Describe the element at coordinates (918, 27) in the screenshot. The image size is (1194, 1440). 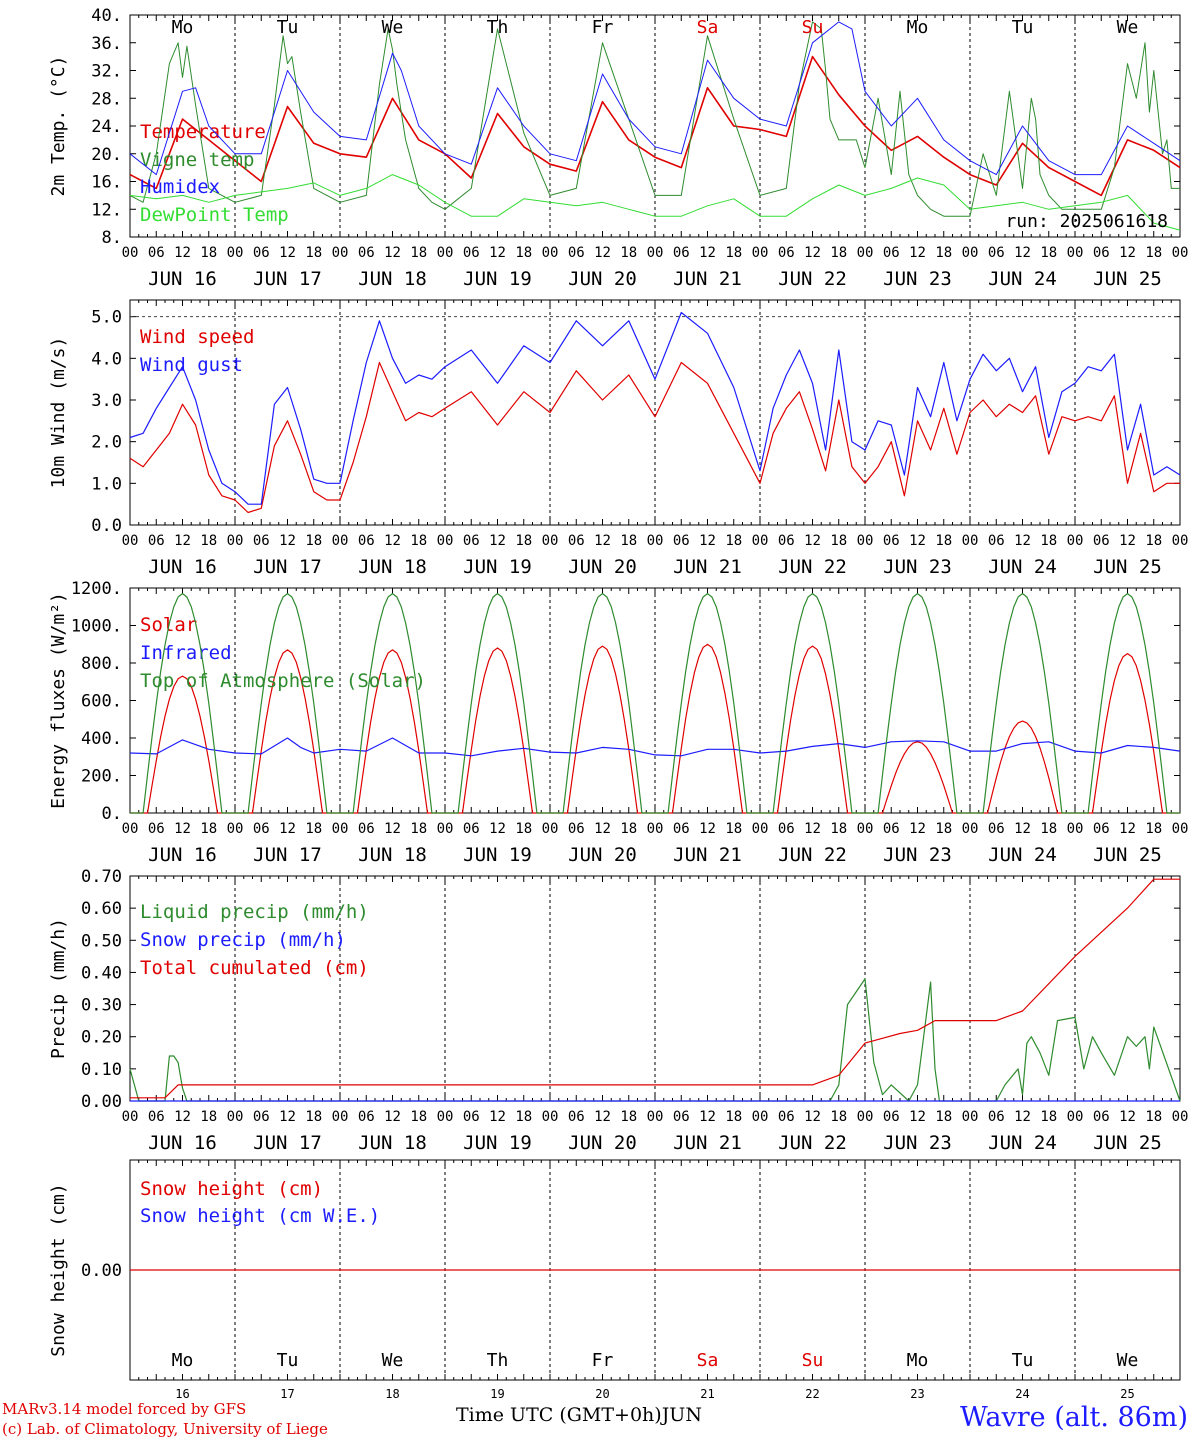
I see `weekday-label: Mo` at that location.